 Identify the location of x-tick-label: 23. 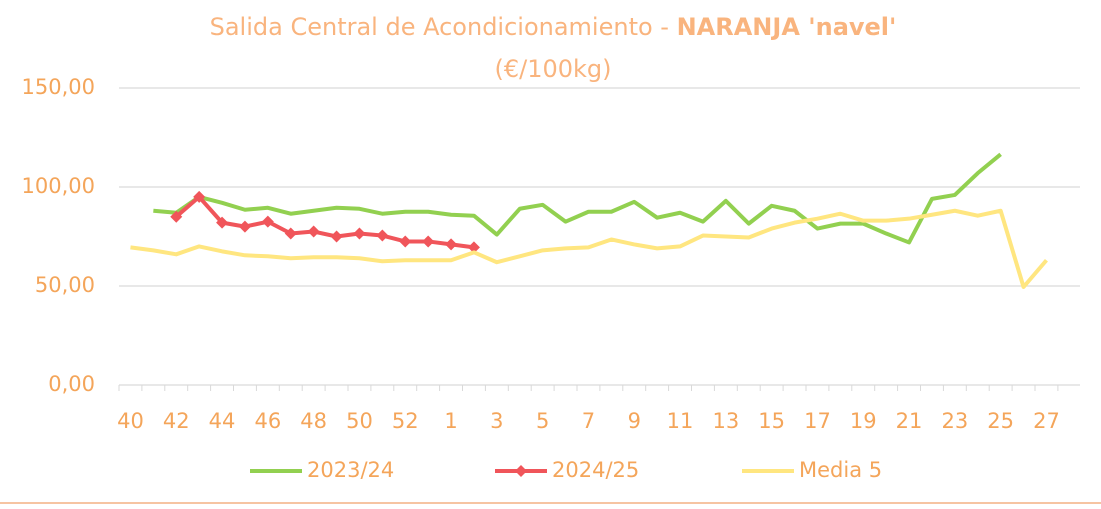
(954, 421).